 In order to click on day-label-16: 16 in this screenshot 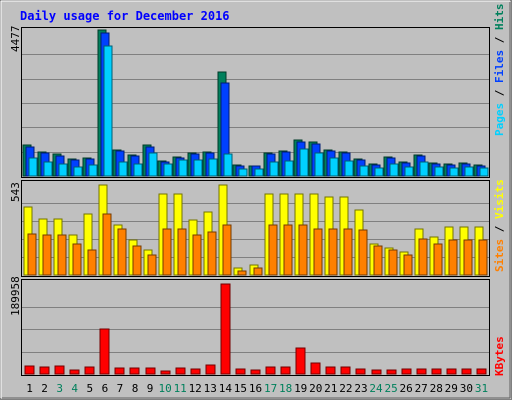, I will do `click(255, 388)`.